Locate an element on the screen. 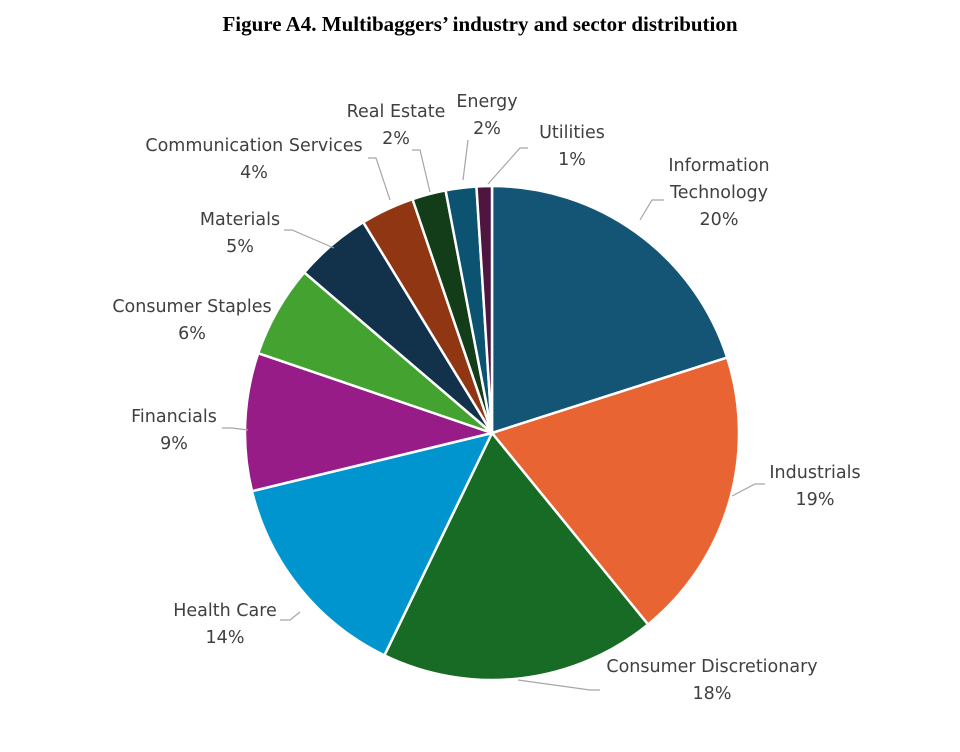  slice-label-consumer-staples: Consumer Staples is located at coordinates (191, 307).